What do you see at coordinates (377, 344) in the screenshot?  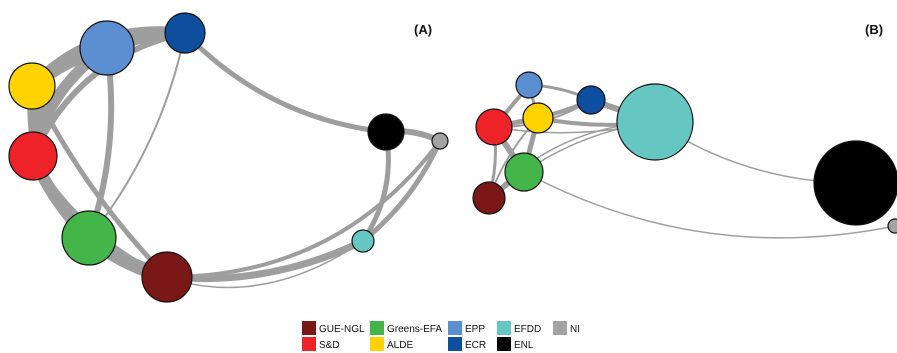 I see `legend-swatch-alde` at bounding box center [377, 344].